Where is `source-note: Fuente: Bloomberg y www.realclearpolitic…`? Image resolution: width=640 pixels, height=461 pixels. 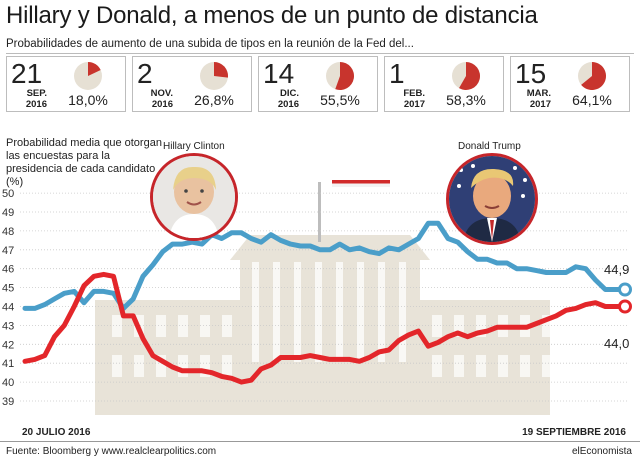
source-note: Fuente: Bloomberg y www.realclearpolitic… is located at coordinates (111, 451).